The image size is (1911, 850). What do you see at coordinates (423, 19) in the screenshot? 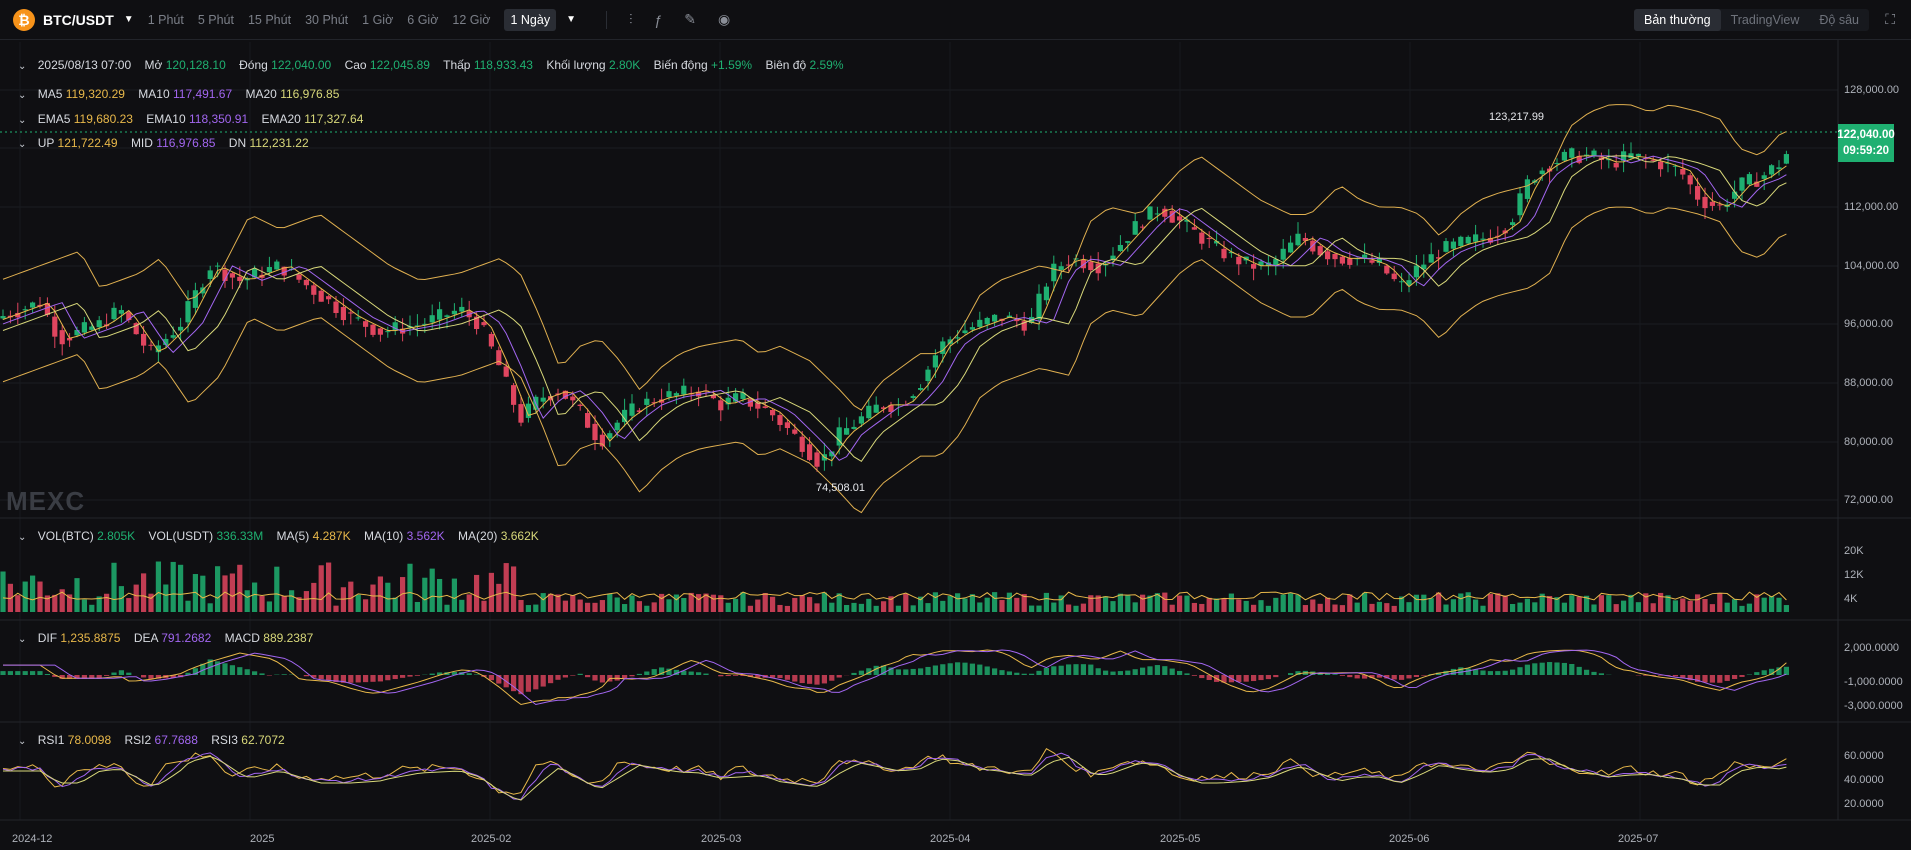
I see `timeframe-6h: 6 Giờ` at bounding box center [423, 19].